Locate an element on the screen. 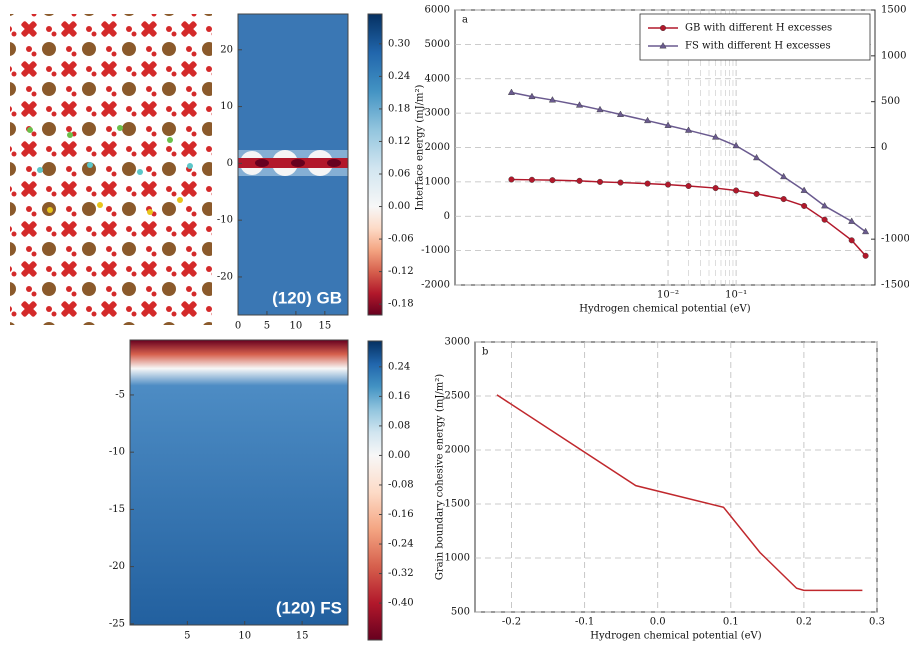 This screenshot has height=655, width=909. colorbar-tick-label: -0.18 is located at coordinates (401, 304).